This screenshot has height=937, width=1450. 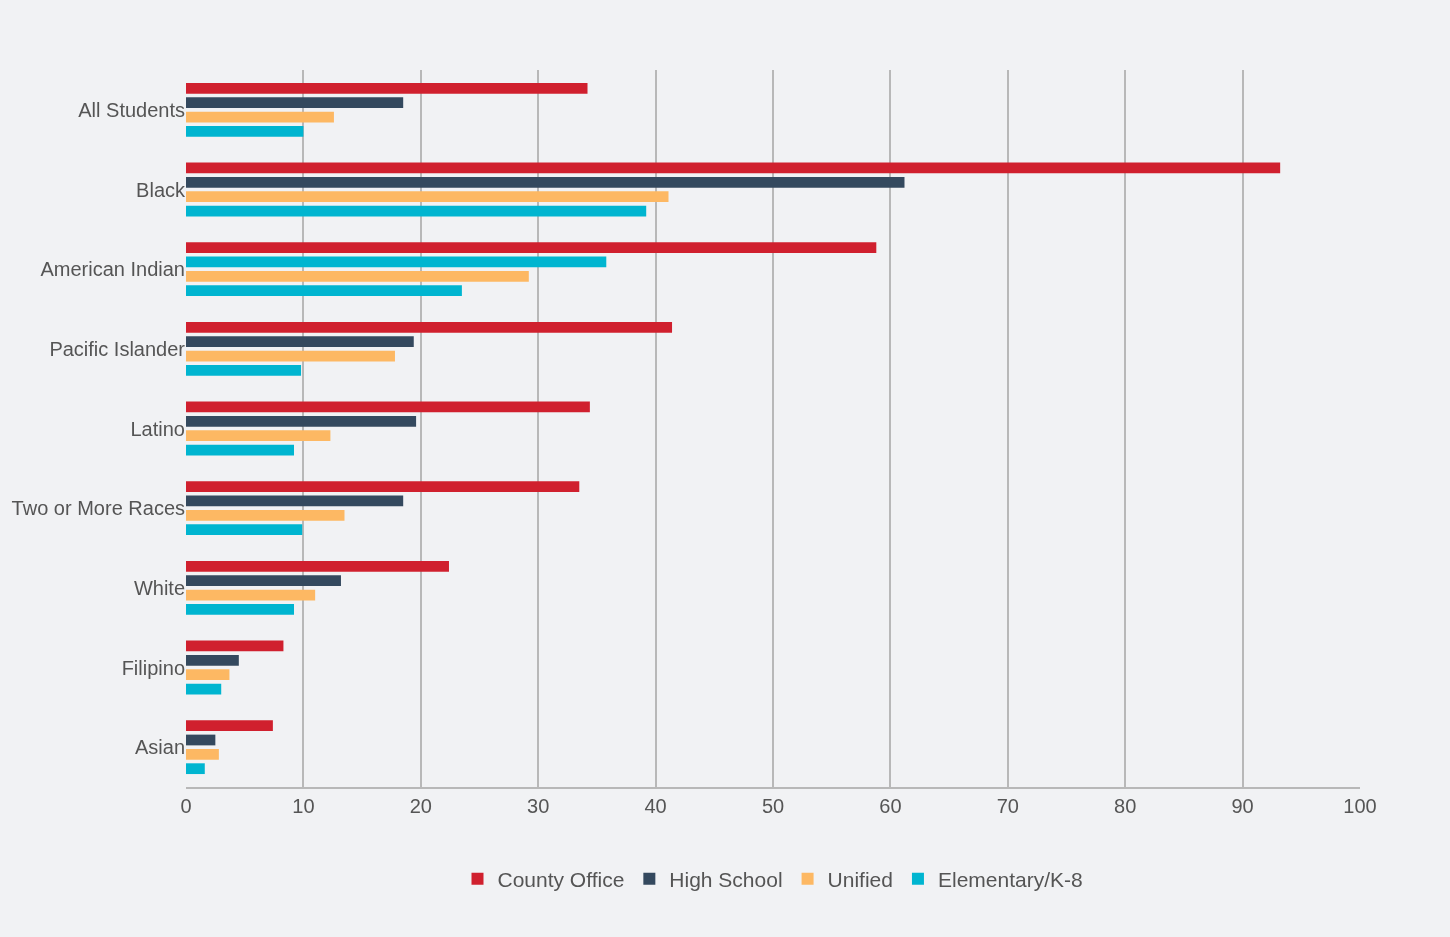 I want to click on y-tick-label: Latino, so click(x=157, y=428).